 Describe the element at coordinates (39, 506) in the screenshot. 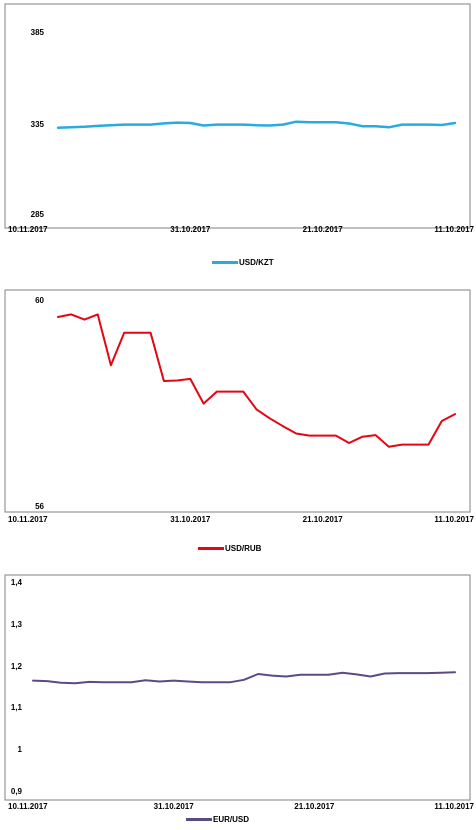

I see `y-tick-label: 56` at that location.